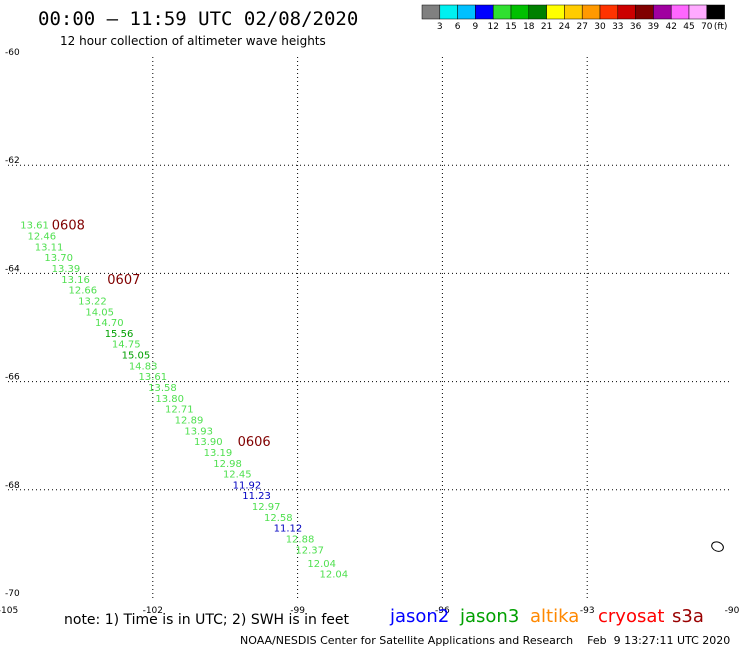 This screenshot has height=650, width=740. I want to click on data-point-label: 13.11, so click(49, 247).